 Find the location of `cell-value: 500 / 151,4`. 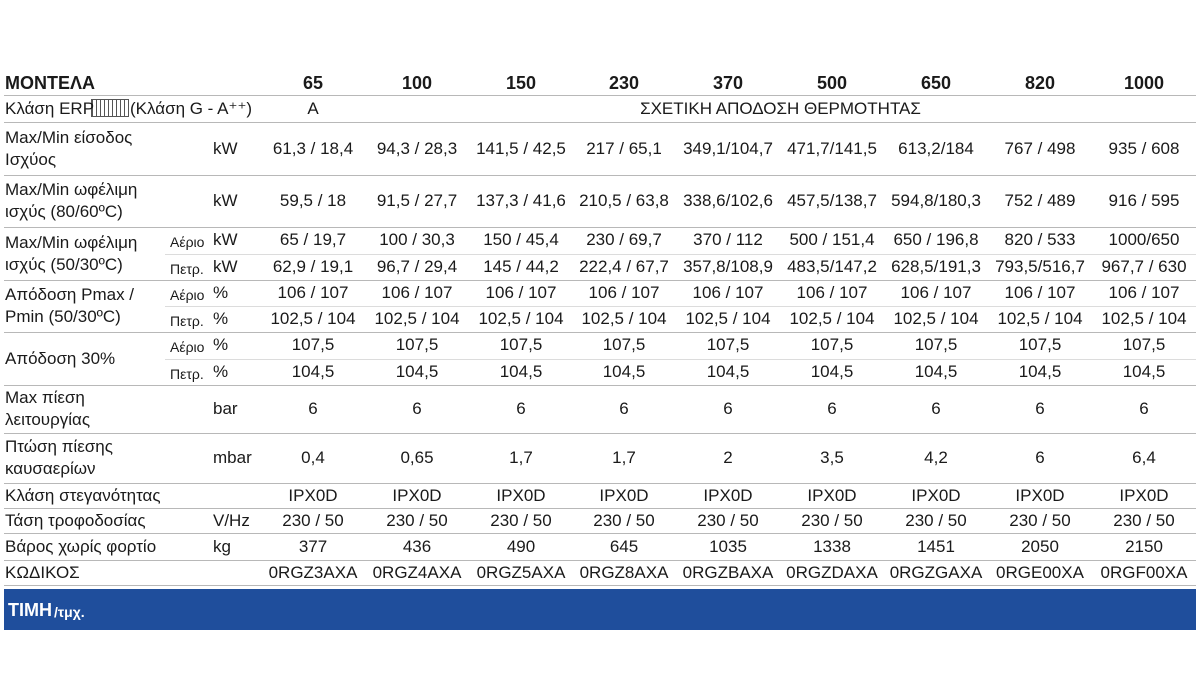

cell-value: 500 / 151,4 is located at coordinates (832, 240).